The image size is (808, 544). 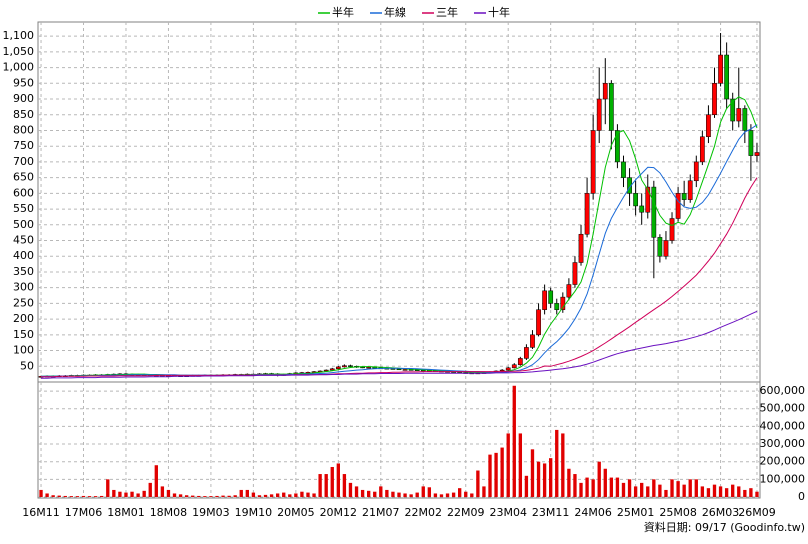 I want to click on x-tick-label: 25M08, so click(x=678, y=512).